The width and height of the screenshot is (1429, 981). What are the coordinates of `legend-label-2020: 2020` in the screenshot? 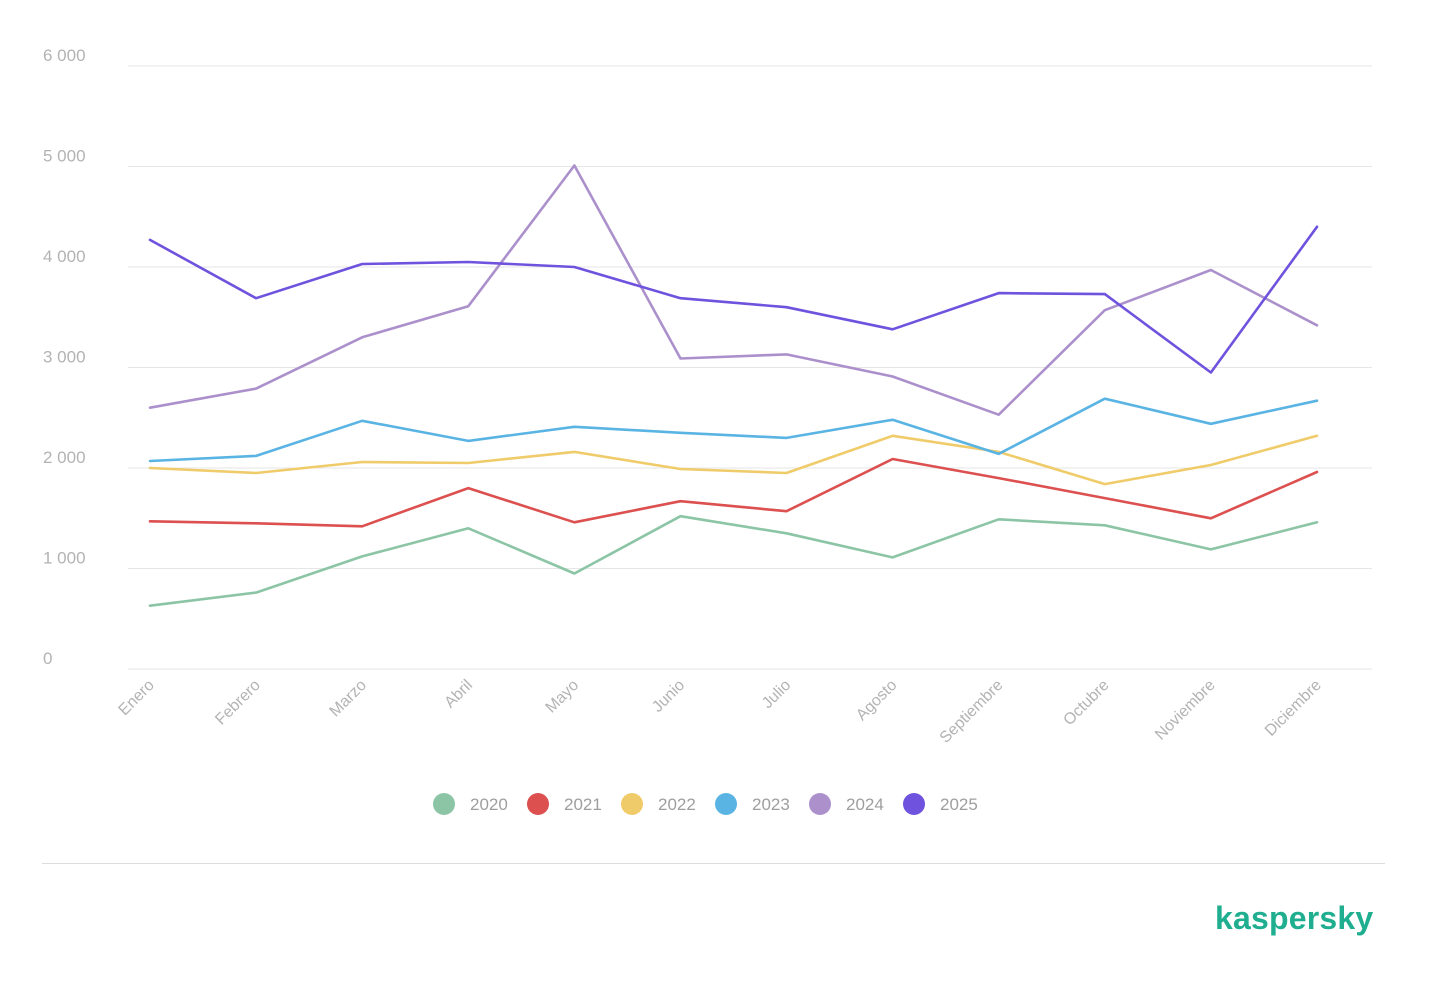 It's located at (489, 804).